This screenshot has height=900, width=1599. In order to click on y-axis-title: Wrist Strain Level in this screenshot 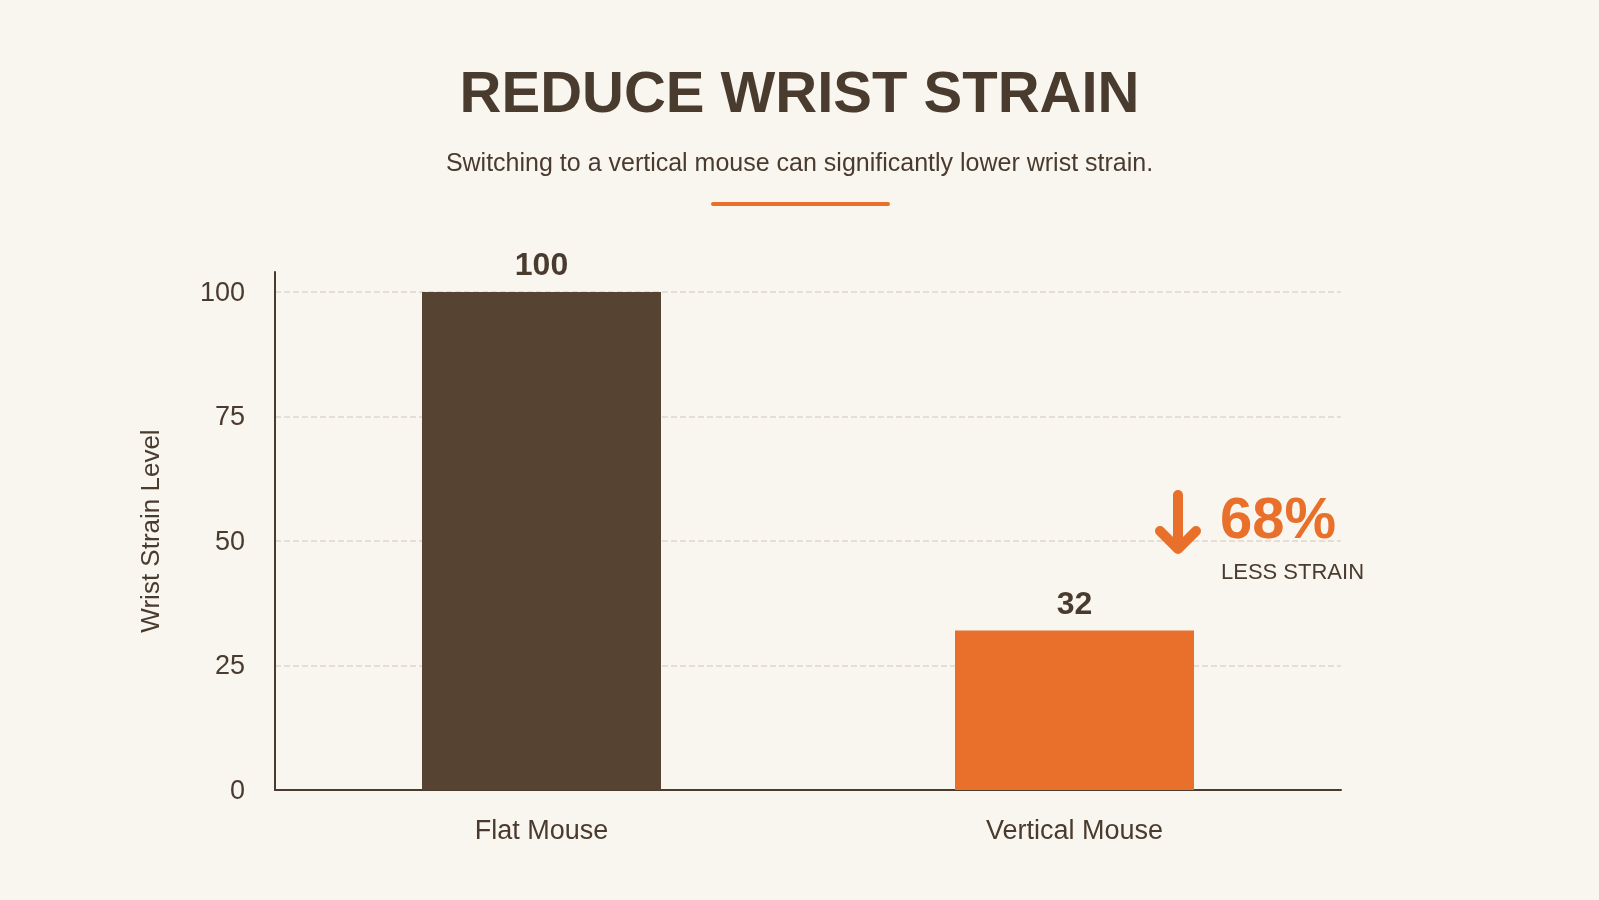, I will do `click(150, 531)`.